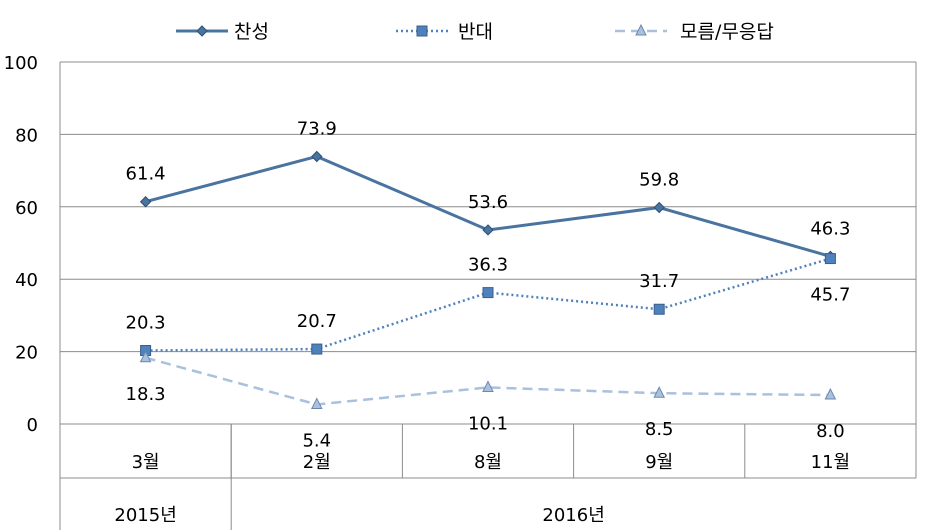  What do you see at coordinates (316, 440) in the screenshot?
I see `data-label: 5.4` at bounding box center [316, 440].